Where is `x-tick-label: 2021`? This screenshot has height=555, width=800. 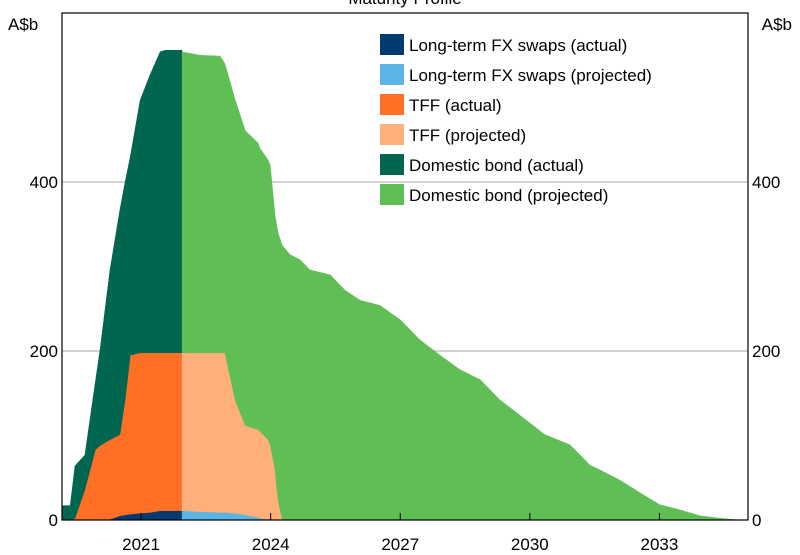 x-tick-label: 2021 is located at coordinates (141, 544).